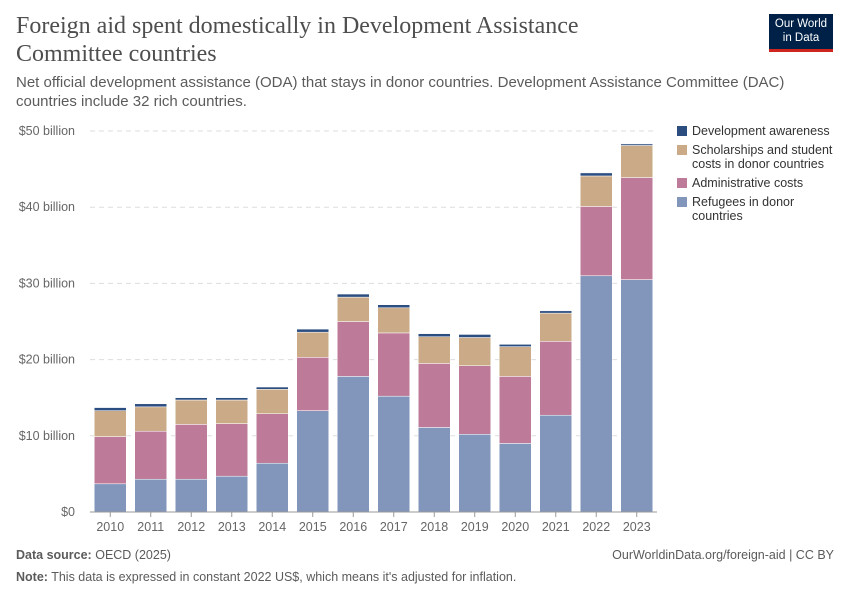 The width and height of the screenshot is (850, 600). Describe the element at coordinates (743, 209) in the screenshot. I see `legend-label: Refugees in donor countries` at that location.